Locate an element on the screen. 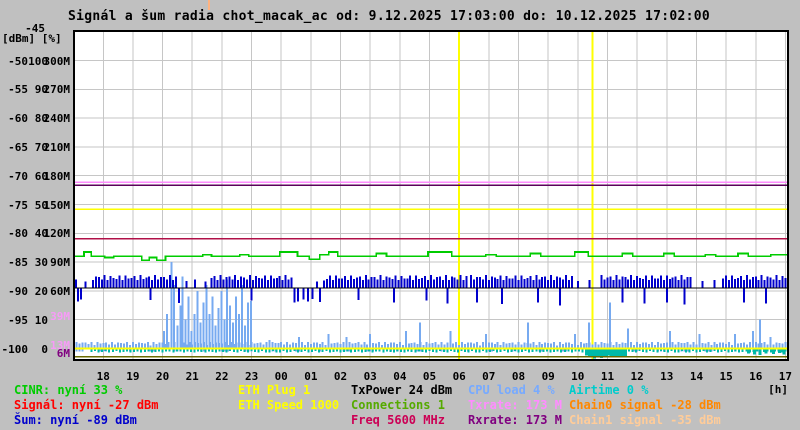  y-tick-dbm: -75 is located at coordinates (18, 205).